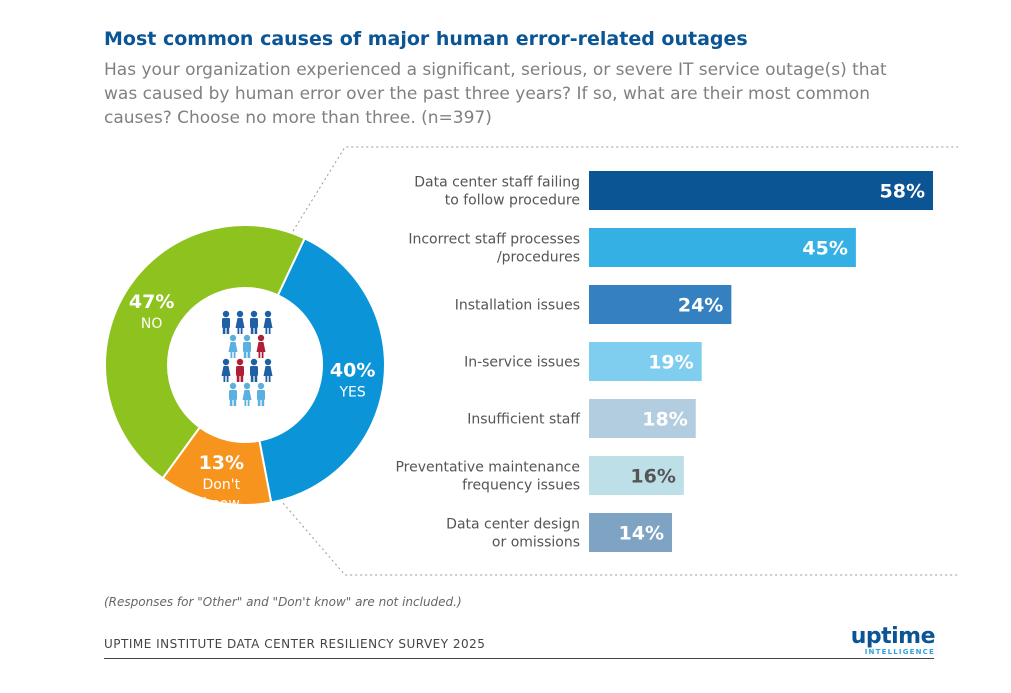  I want to click on bar-category-label: frequency issues, so click(521, 486).